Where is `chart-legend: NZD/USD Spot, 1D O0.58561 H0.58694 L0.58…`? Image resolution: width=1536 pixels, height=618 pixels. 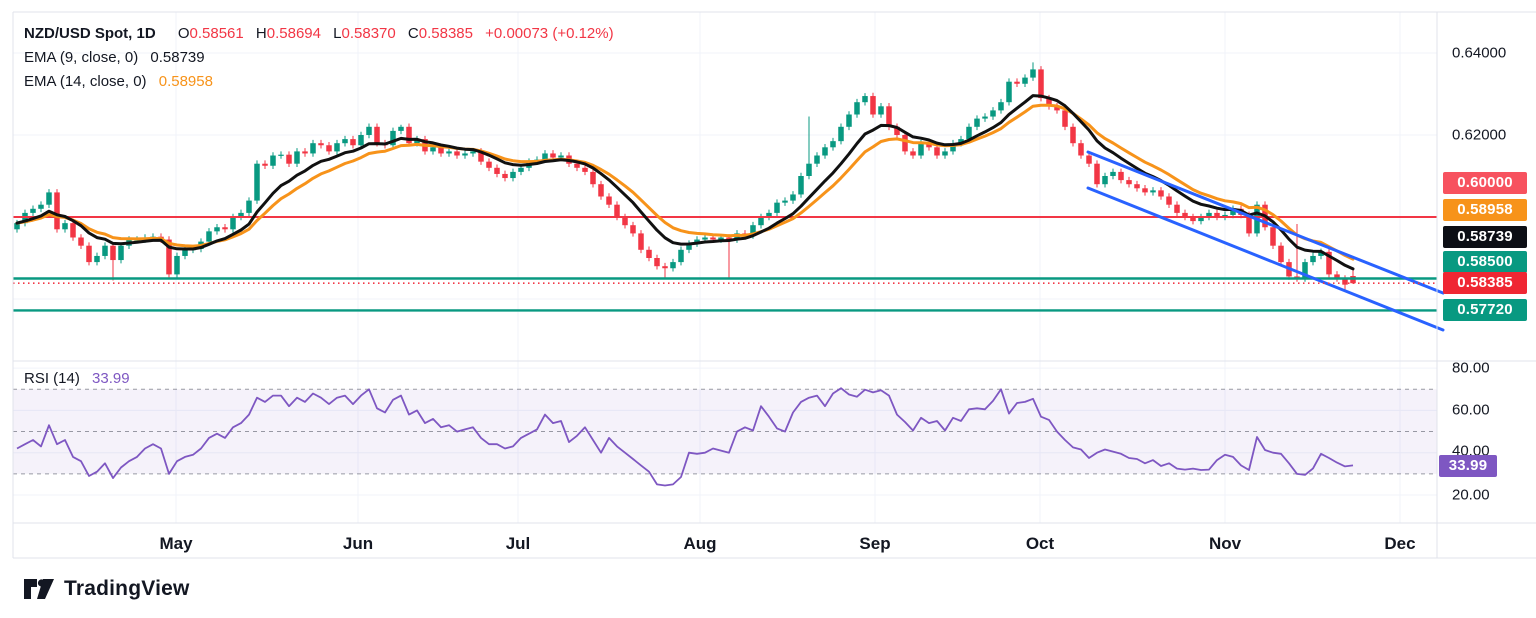
chart-legend: NZD/USD Spot, 1D O0.58561 H0.58694 L0.58… is located at coordinates (319, 58).